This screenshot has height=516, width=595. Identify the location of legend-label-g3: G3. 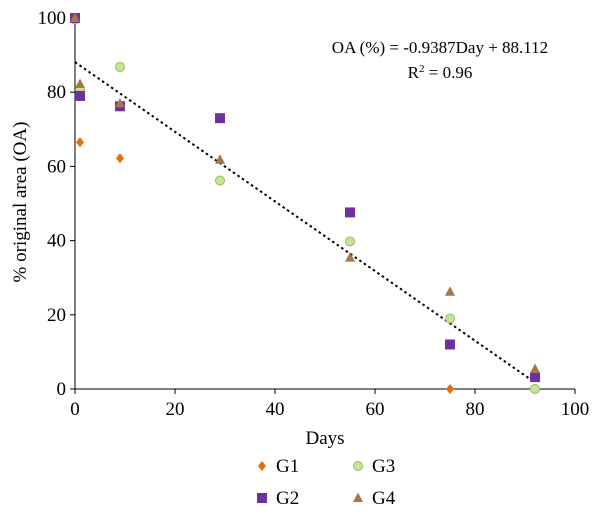
(383, 466).